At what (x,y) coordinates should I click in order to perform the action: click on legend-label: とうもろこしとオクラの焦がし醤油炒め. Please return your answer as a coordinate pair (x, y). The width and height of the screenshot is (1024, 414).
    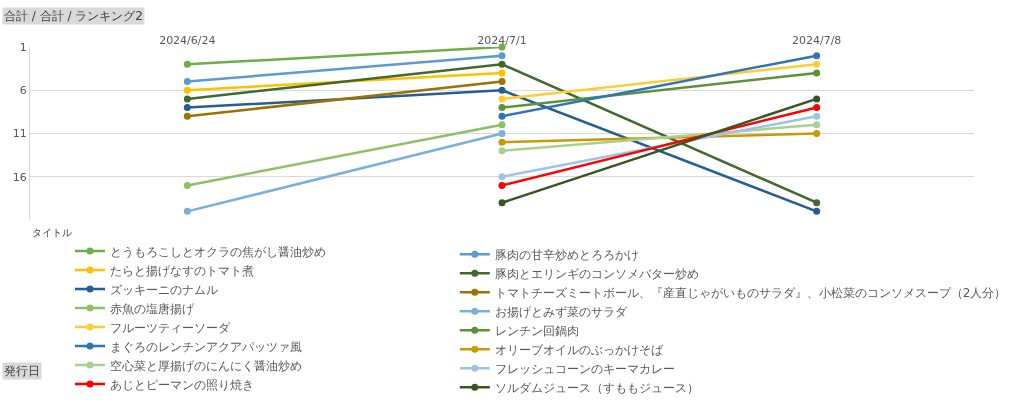
    Looking at the image, I should click on (218, 251).